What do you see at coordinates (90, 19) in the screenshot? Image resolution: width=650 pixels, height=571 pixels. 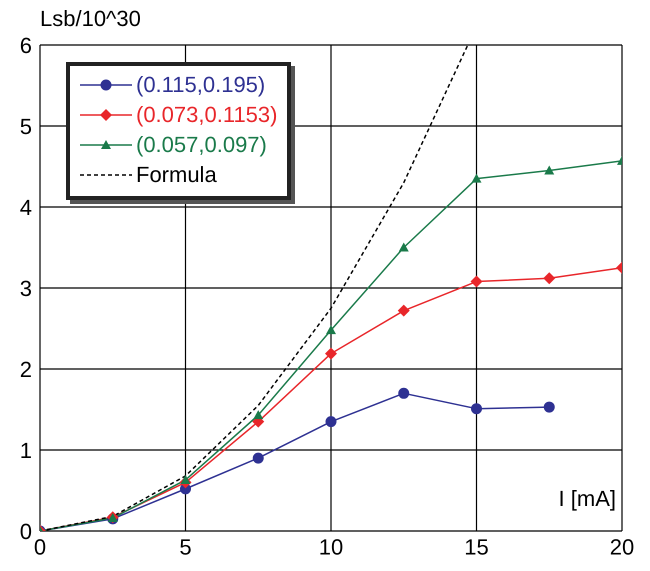 I see `y-axis-title: Lsb/10^30` at bounding box center [90, 19].